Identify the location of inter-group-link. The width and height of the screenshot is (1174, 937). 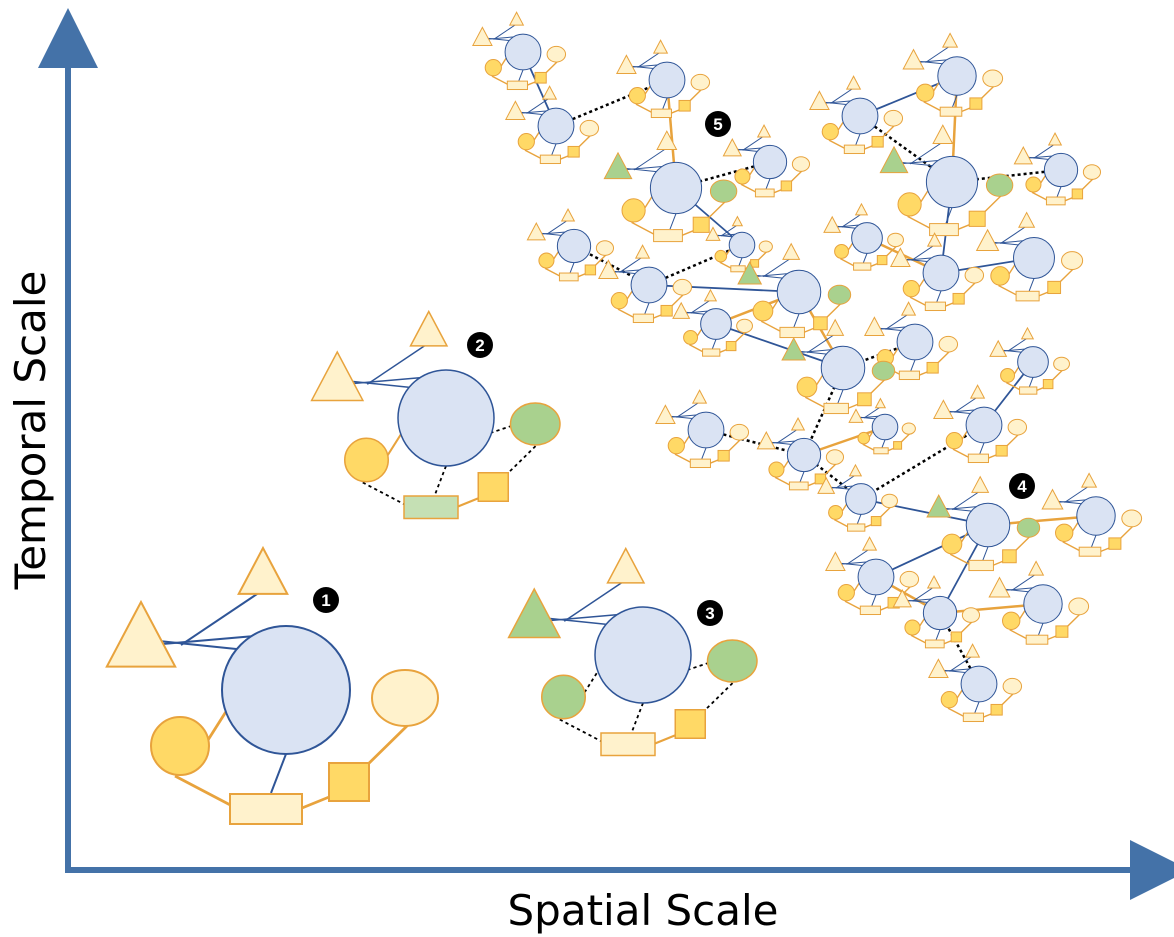
(906, 149).